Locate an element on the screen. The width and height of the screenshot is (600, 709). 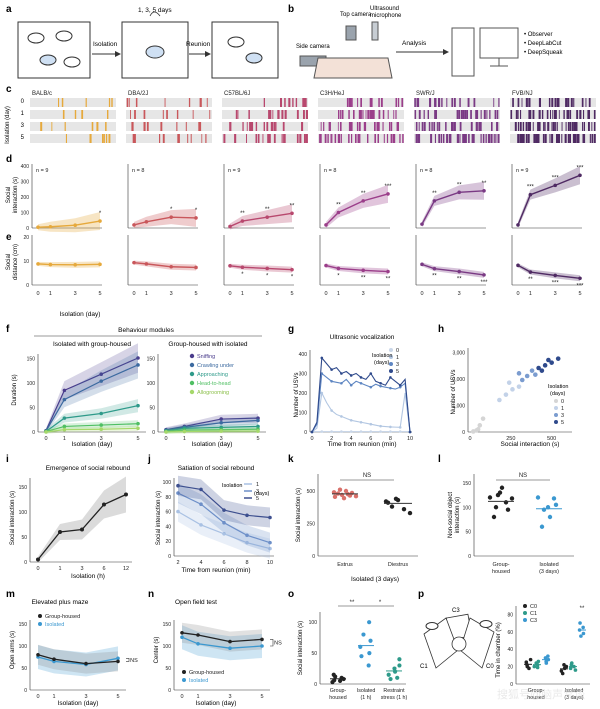
x-tick-label: 3 is located at coordinates (81, 569).